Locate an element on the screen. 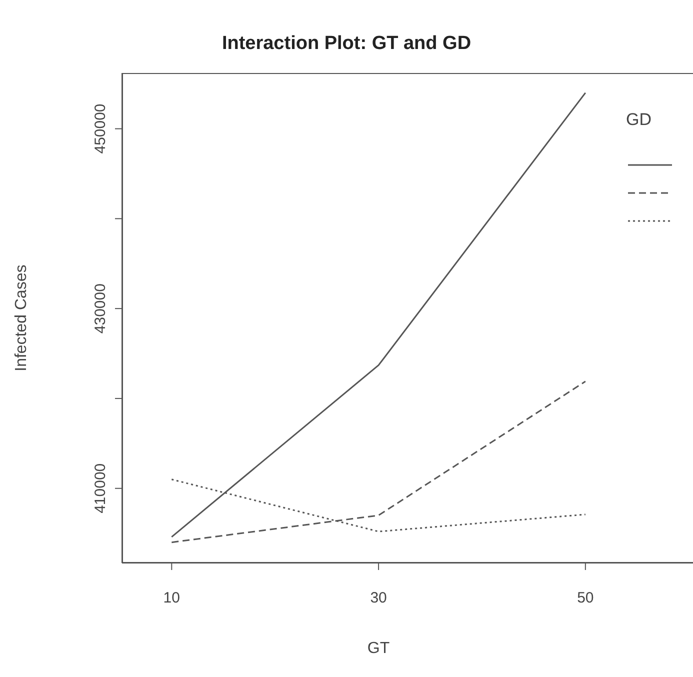  x-axis-title: GT is located at coordinates (378, 649).